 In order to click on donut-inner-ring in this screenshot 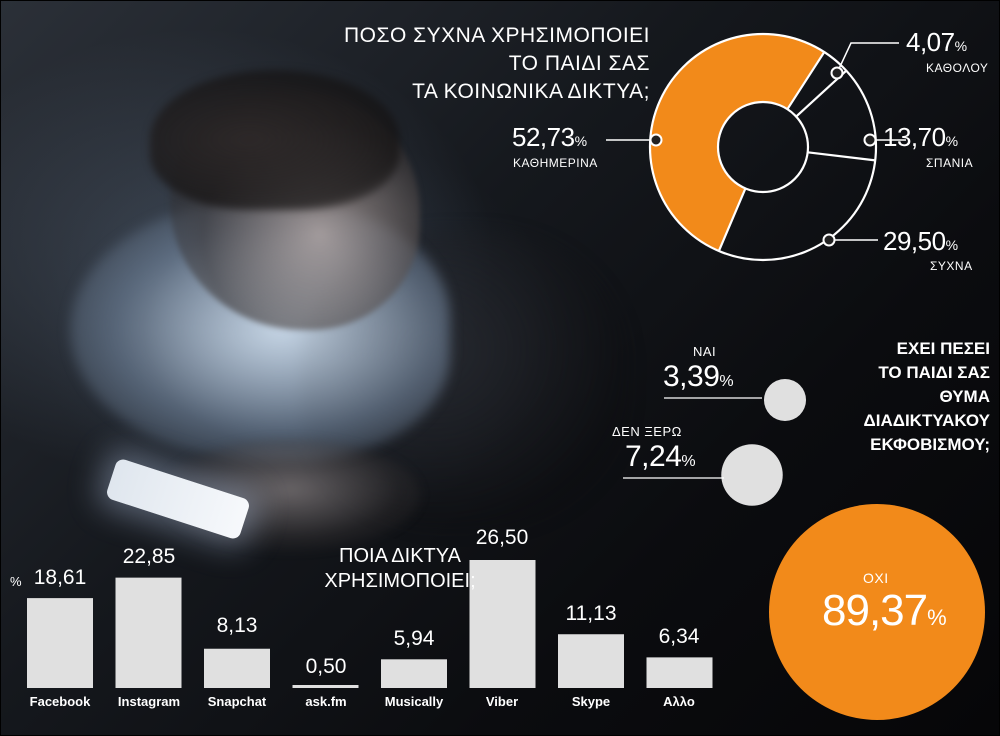, I will do `click(763, 147)`.